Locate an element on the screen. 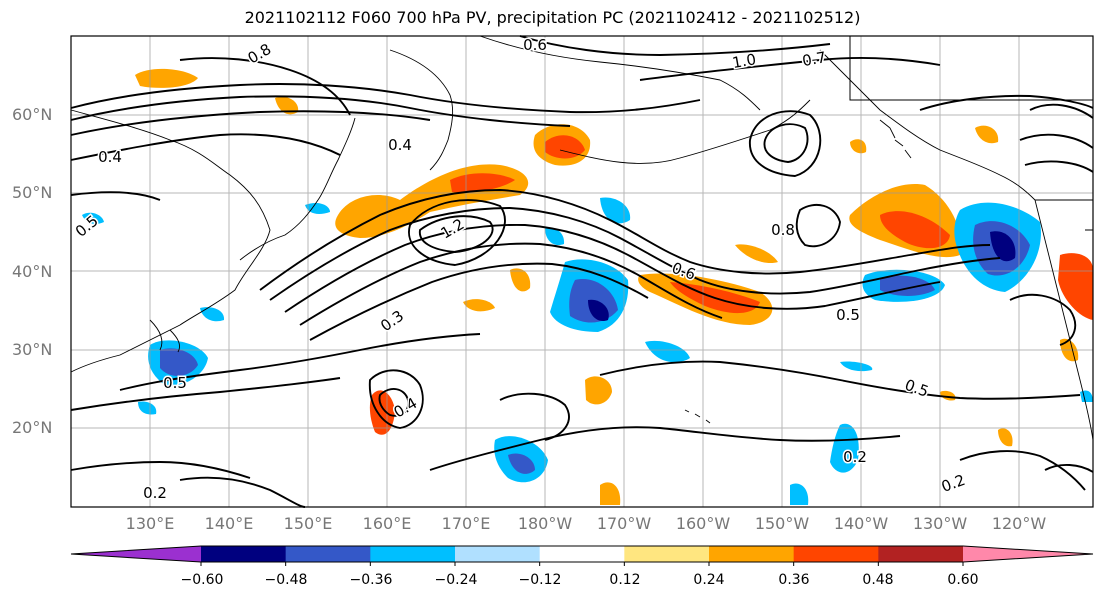 This screenshot has height=601, width=1105. coastline-hawaii is located at coordinates (697, 416).